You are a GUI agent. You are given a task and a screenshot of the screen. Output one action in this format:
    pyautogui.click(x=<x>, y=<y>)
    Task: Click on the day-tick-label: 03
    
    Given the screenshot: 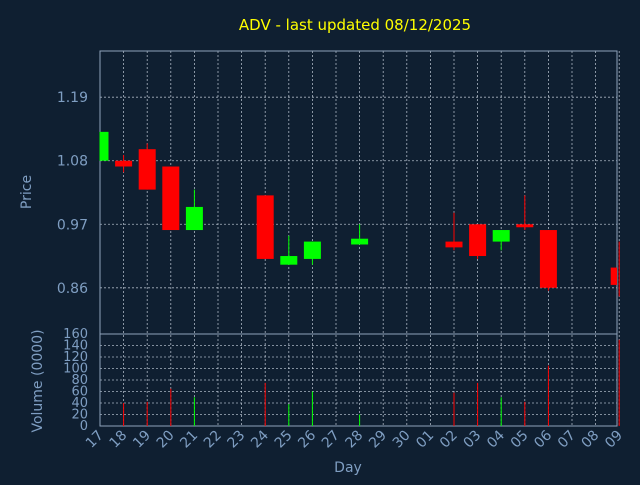 What is the action you would take?
    pyautogui.click(x=473, y=440)
    